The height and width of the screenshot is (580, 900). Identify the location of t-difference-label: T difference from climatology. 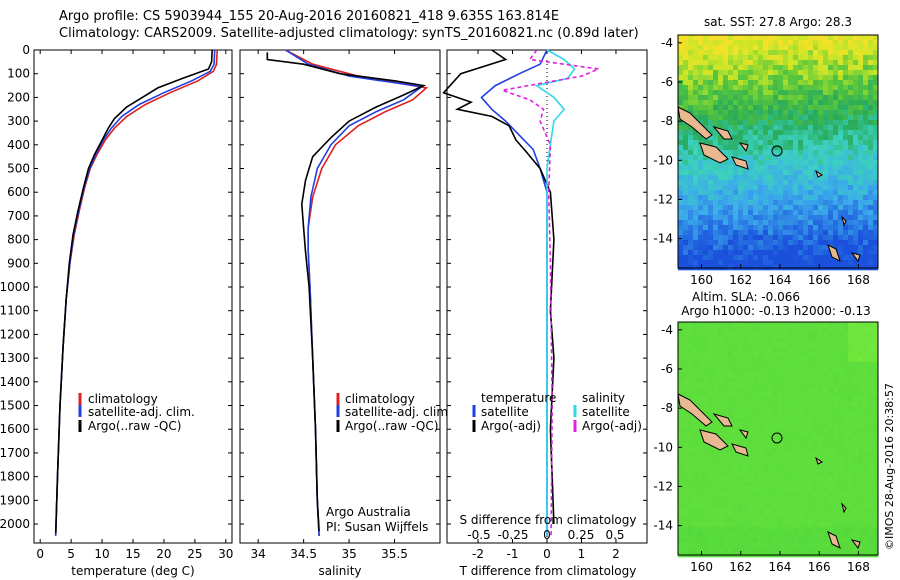
(548, 571).